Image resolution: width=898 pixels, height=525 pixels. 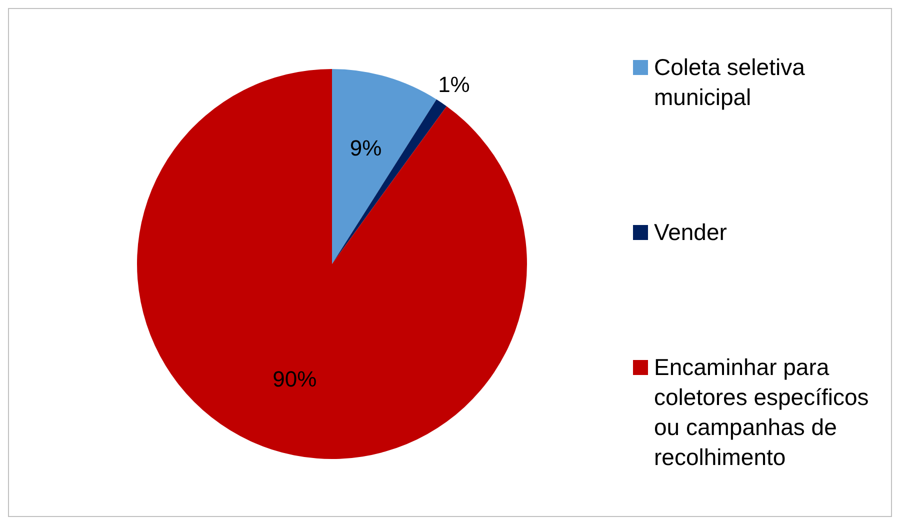 I want to click on legend-label: Vender, so click(x=691, y=232).